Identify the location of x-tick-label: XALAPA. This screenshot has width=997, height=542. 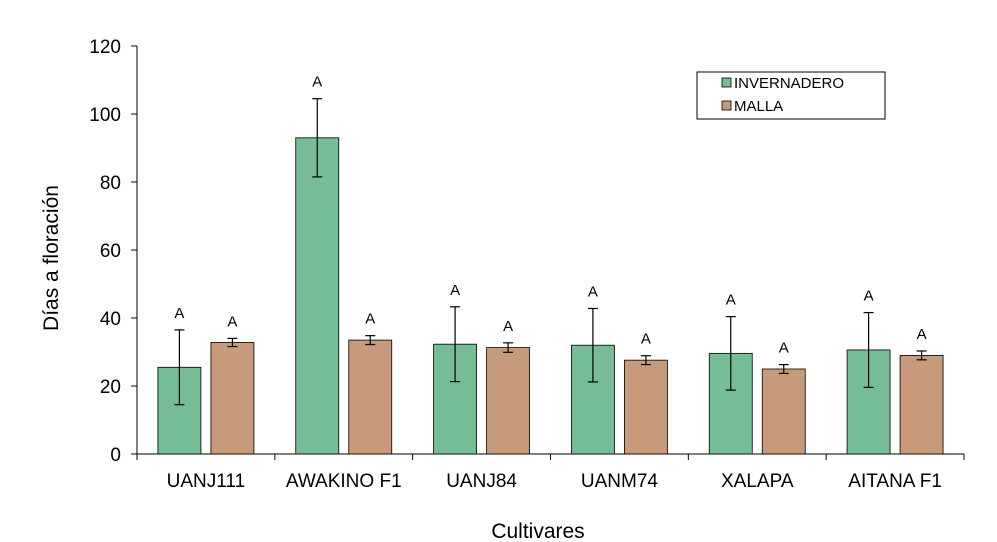
(757, 481).